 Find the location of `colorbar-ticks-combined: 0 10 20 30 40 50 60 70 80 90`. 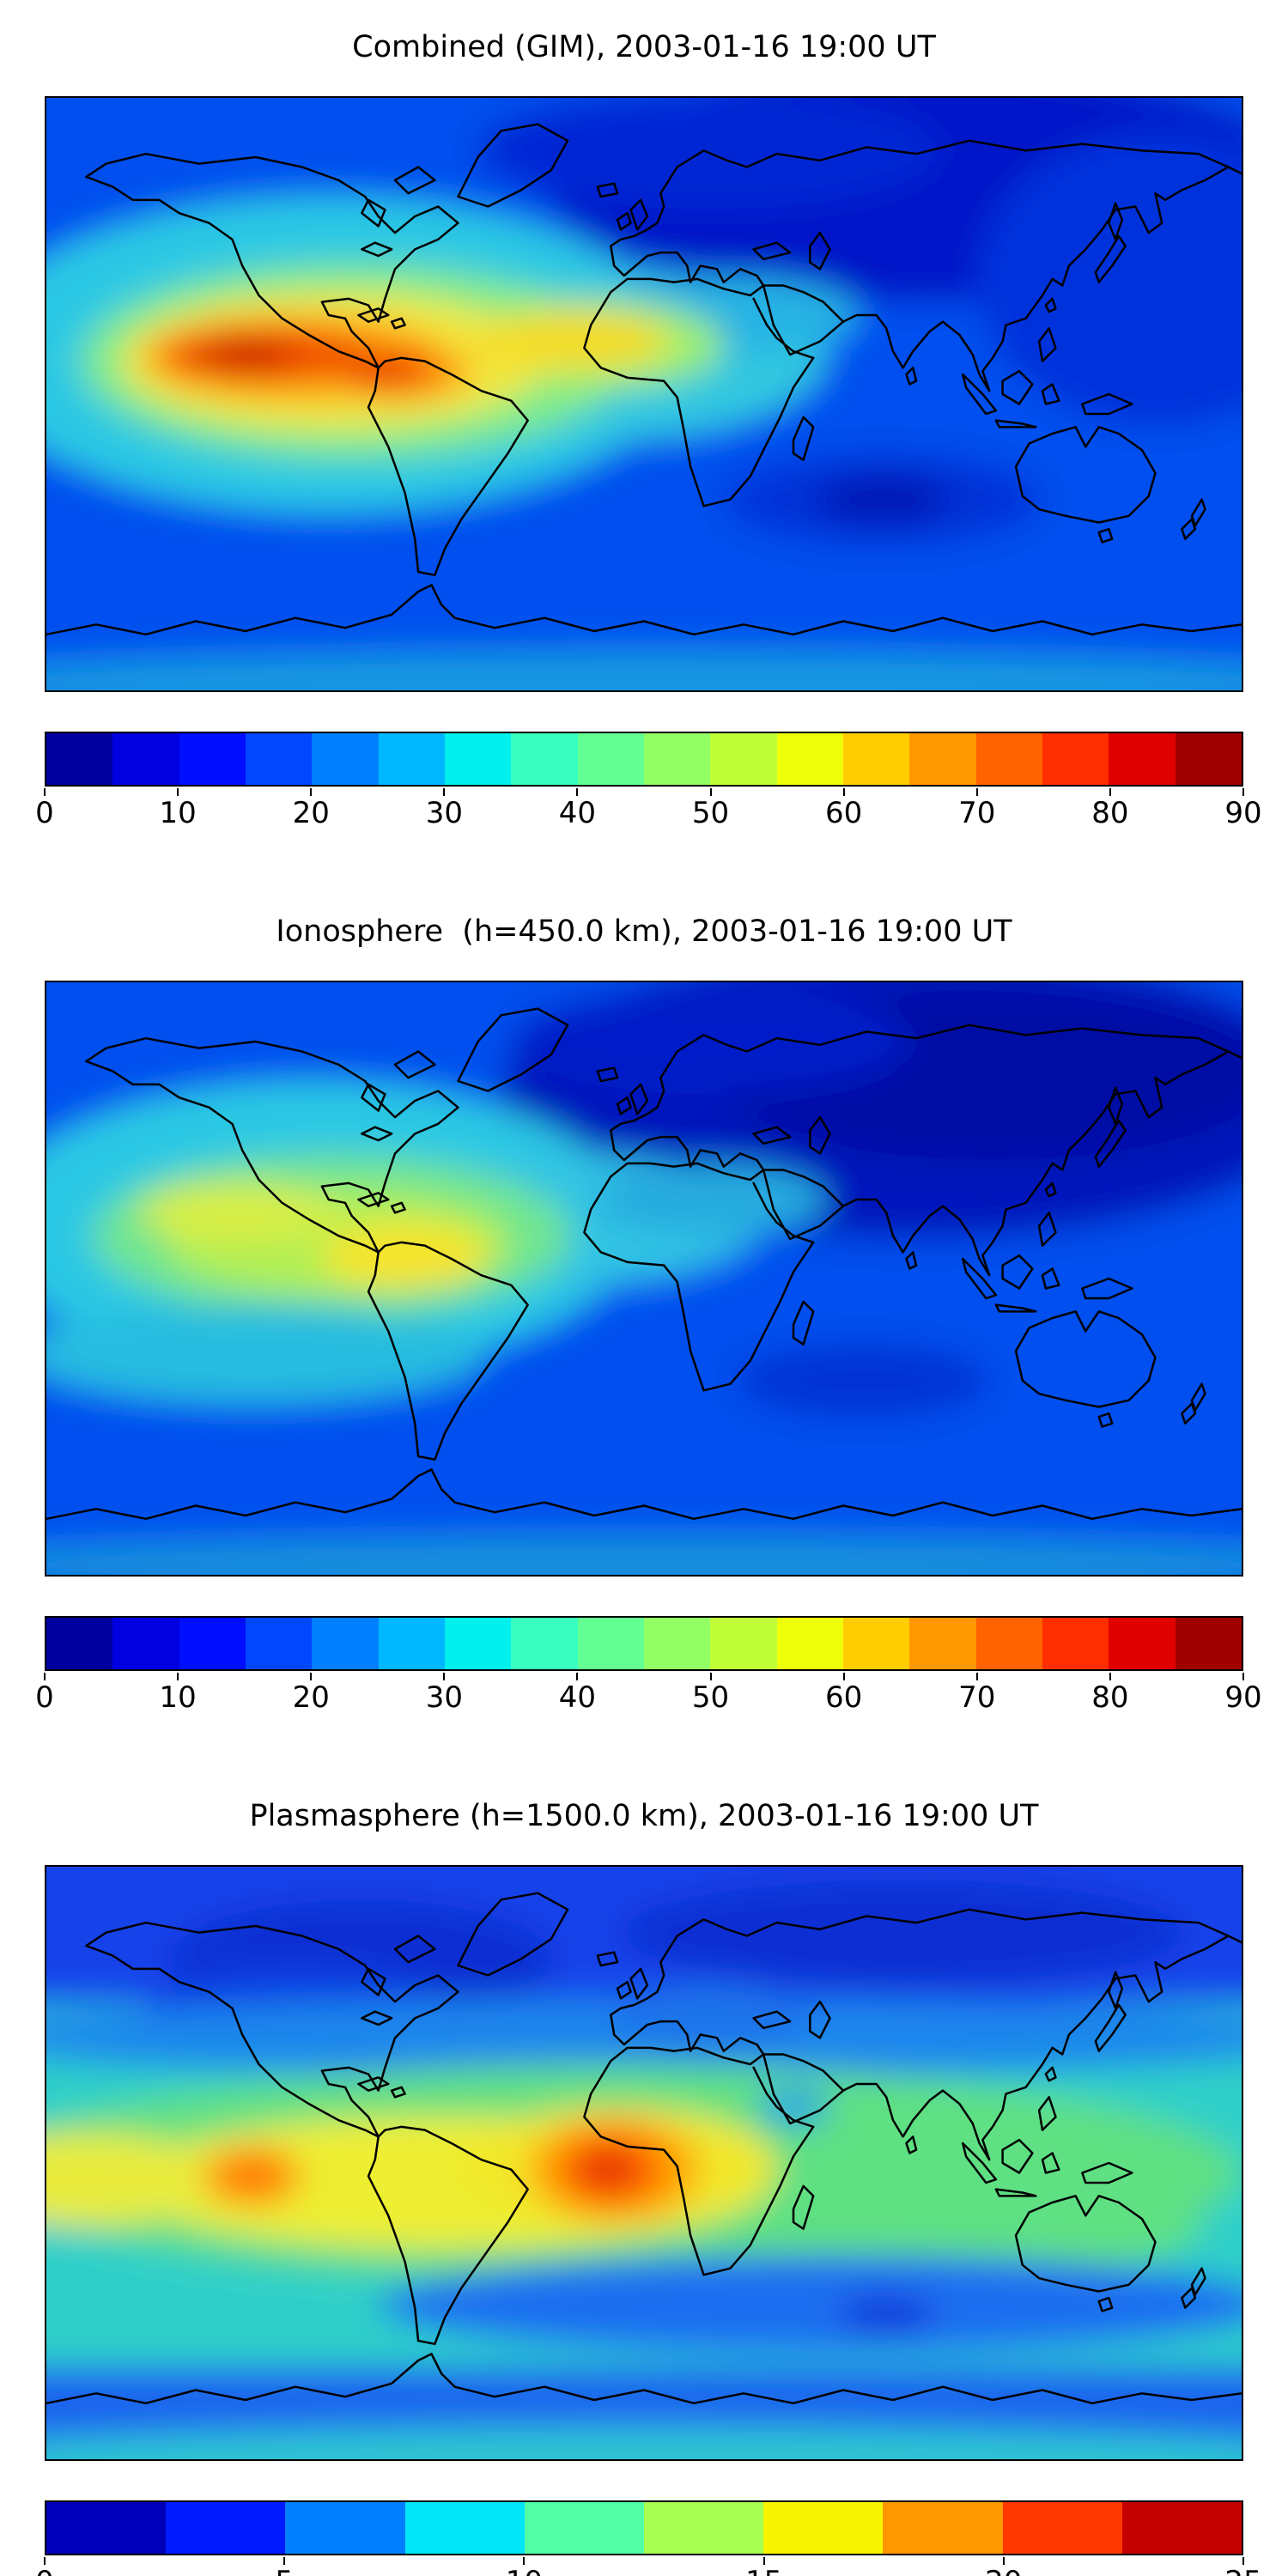

colorbar-ticks-combined: 0 10 20 30 40 50 60 70 80 90 is located at coordinates (649, 809).